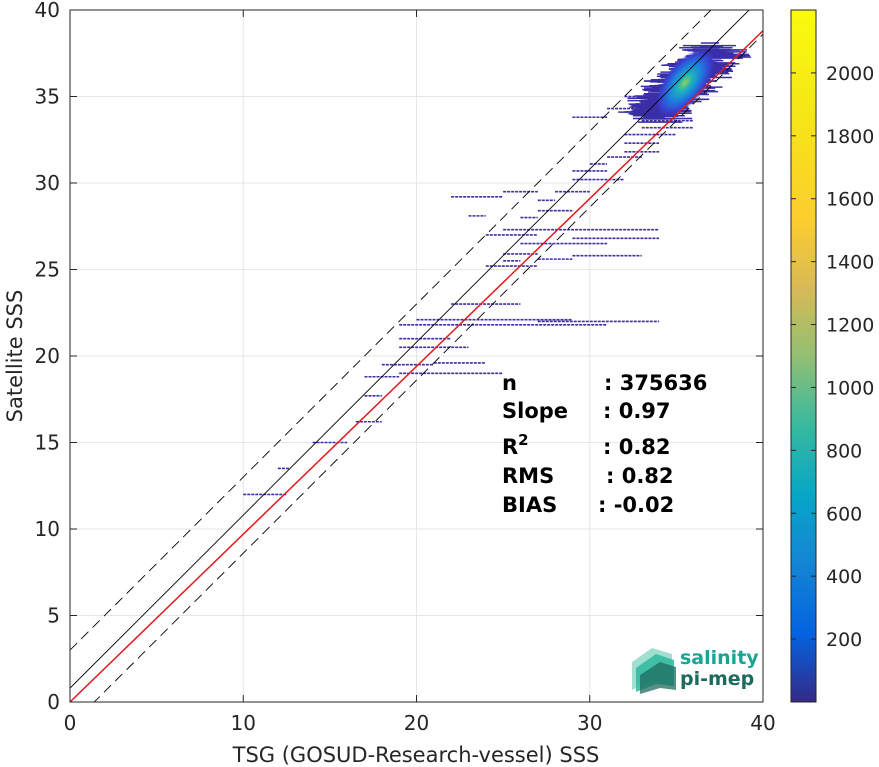 The image size is (879, 767). Describe the element at coordinates (47, 356) in the screenshot. I see `y-tick-label: 20` at that location.